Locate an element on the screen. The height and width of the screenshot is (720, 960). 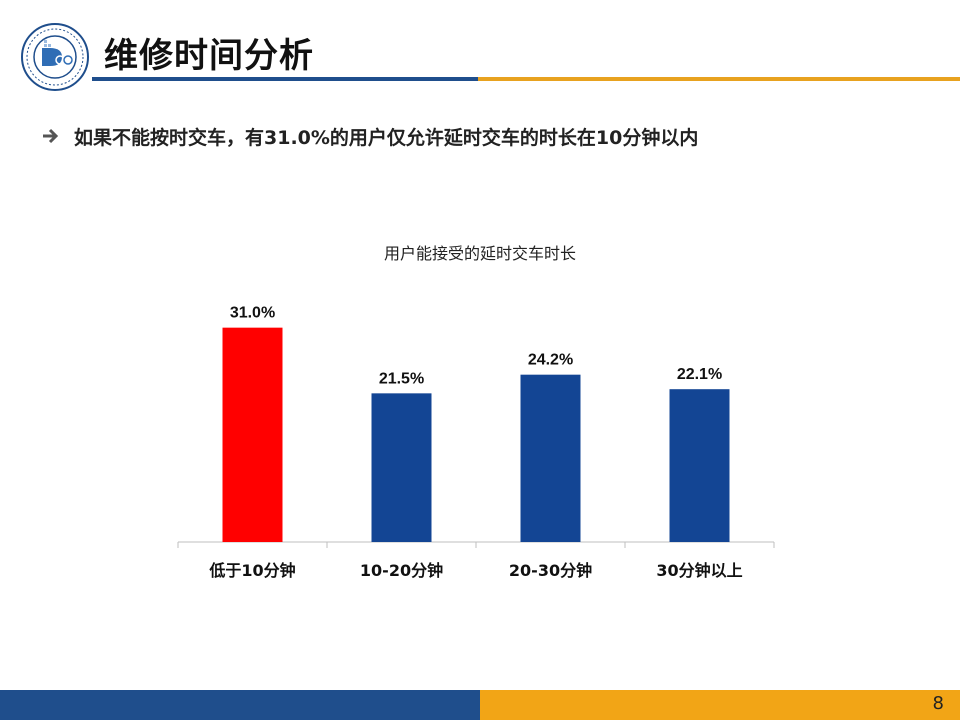
title-divider-blue is located at coordinates (285, 79).